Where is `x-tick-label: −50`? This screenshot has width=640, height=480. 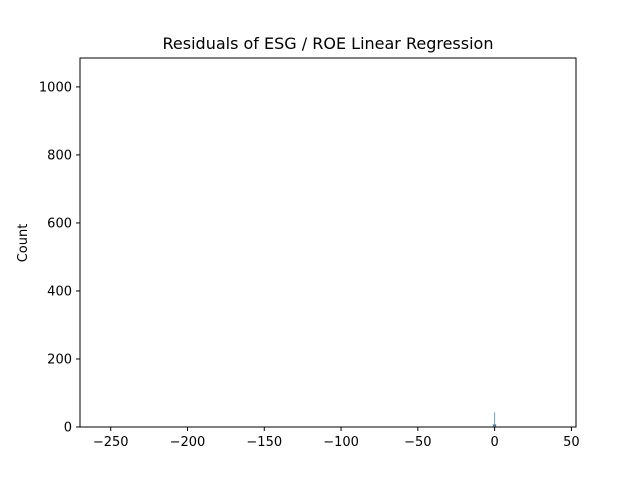
x-tick-label: −50 is located at coordinates (417, 442).